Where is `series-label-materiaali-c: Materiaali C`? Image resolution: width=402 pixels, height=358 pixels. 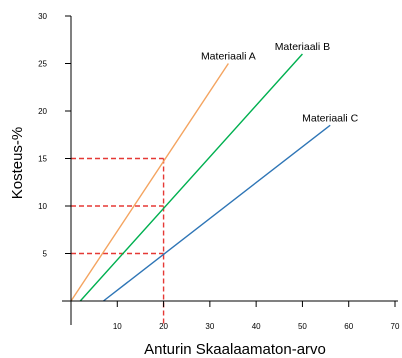 series-label-materiaali-c: Materiaali C is located at coordinates (330, 118).